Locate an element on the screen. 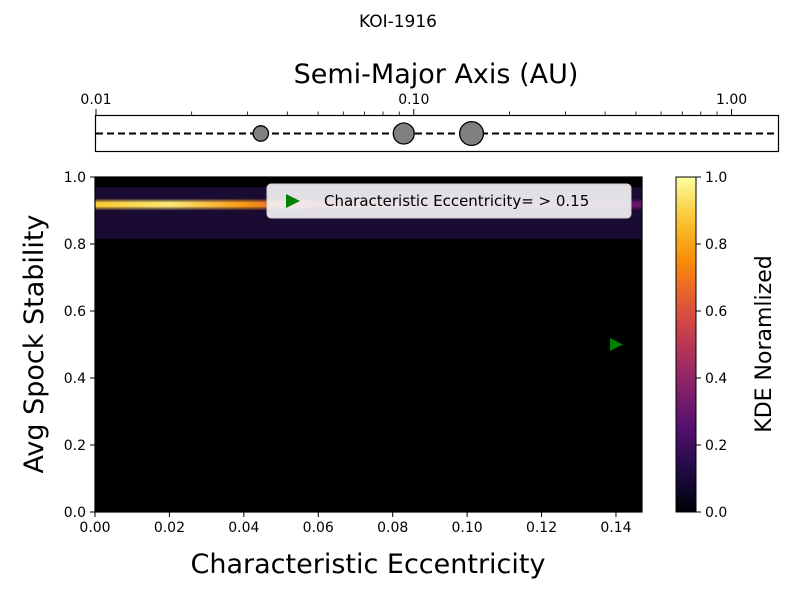 This screenshot has height=602, width=797. colorbar: 0.0 0.2 0.4 0.6 0.8 1.0 KDE Noramlized is located at coordinates (726, 345).